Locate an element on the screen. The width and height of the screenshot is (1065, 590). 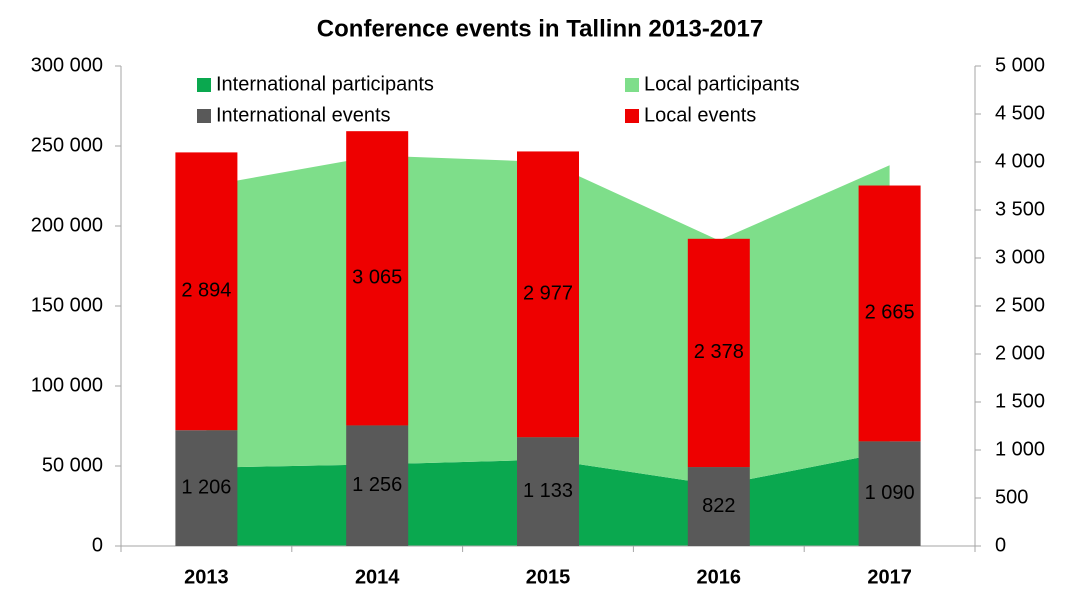
y-tick-label: 150 000 is located at coordinates (67, 305).